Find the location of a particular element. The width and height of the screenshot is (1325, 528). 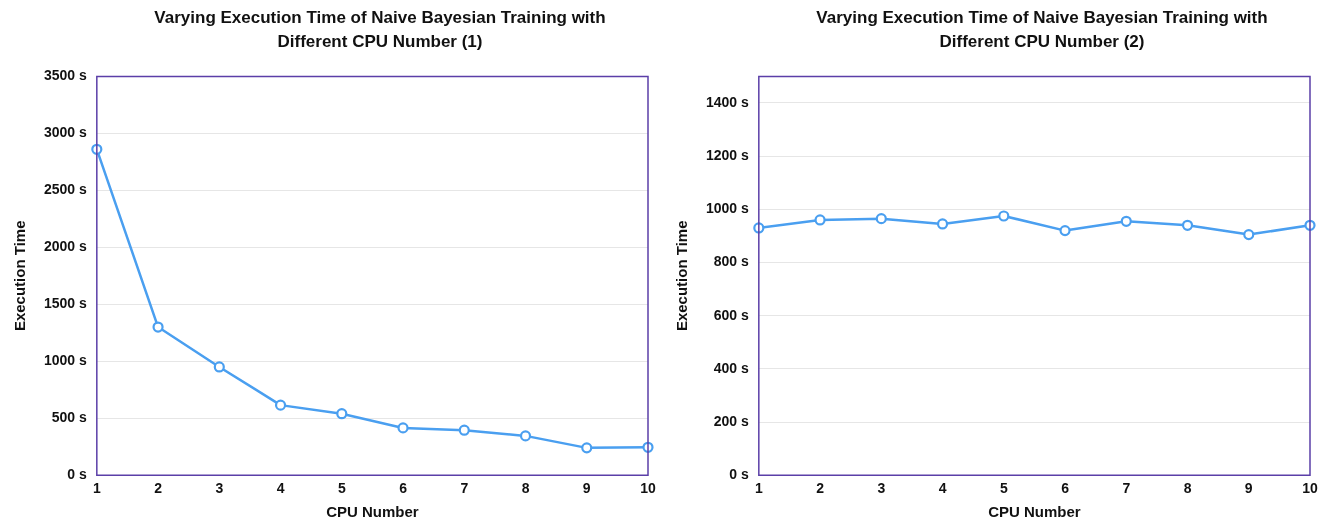

y-tick-label: 200 s is located at coordinates (731, 420).